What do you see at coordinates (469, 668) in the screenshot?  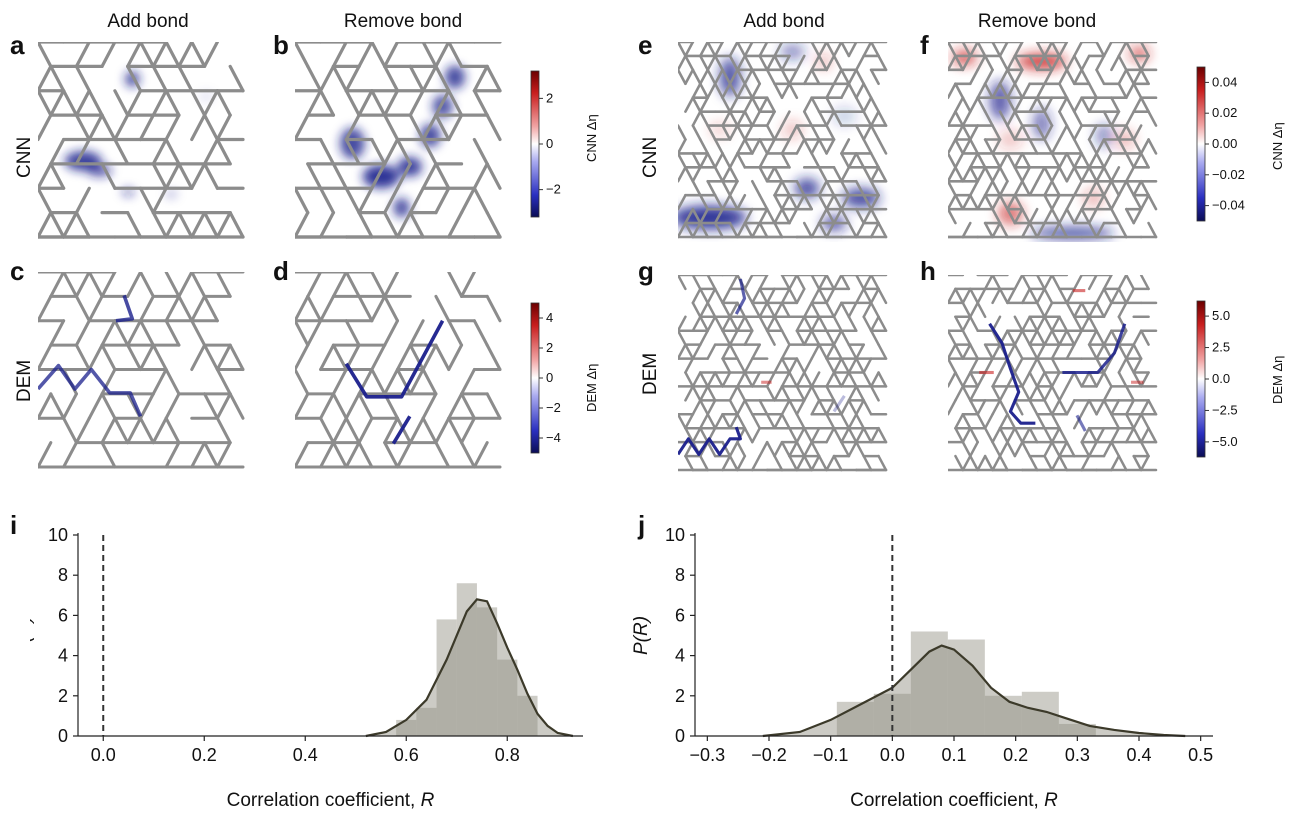 I see `kde-line` at bounding box center [469, 668].